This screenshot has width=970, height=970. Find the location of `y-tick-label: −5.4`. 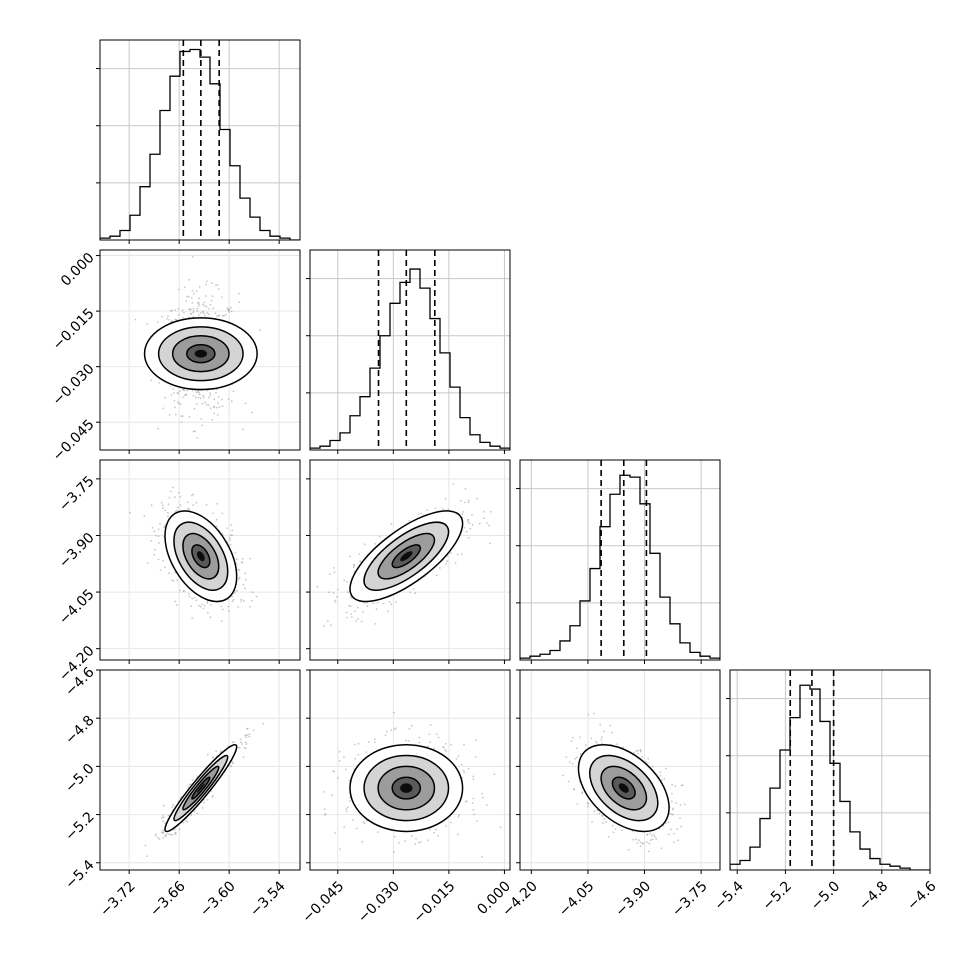

y-tick-label: −5.4 is located at coordinates (79, 874).